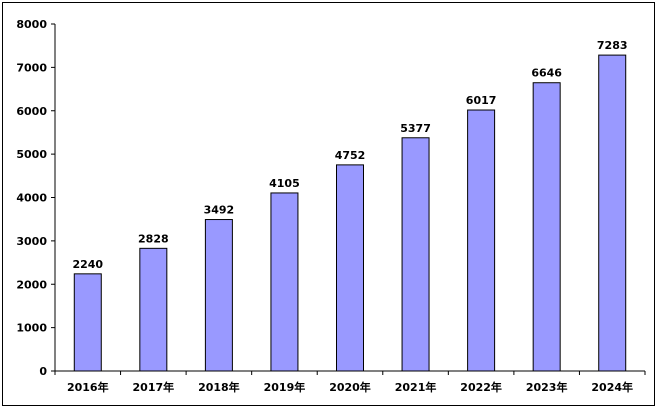  I want to click on x-tick-label: 2023年, so click(547, 387).